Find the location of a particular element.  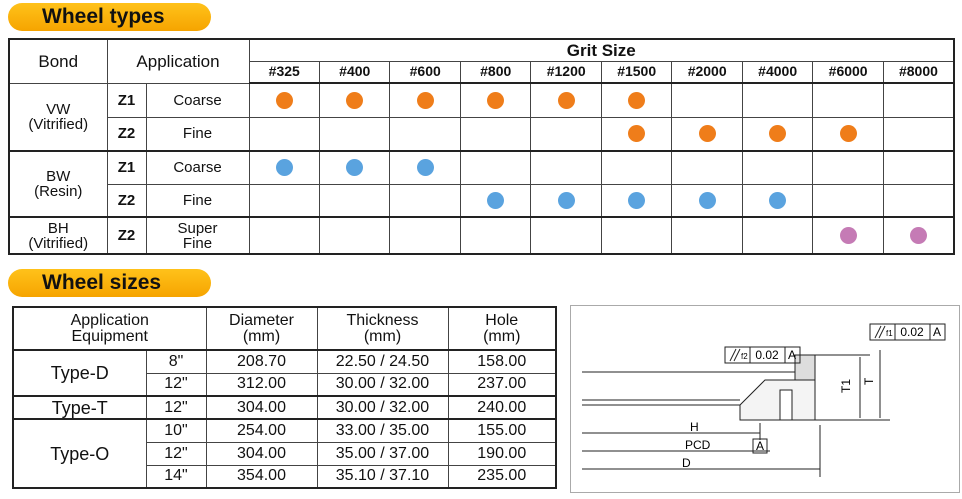

section-title: Wheel types is located at coordinates (109, 17).